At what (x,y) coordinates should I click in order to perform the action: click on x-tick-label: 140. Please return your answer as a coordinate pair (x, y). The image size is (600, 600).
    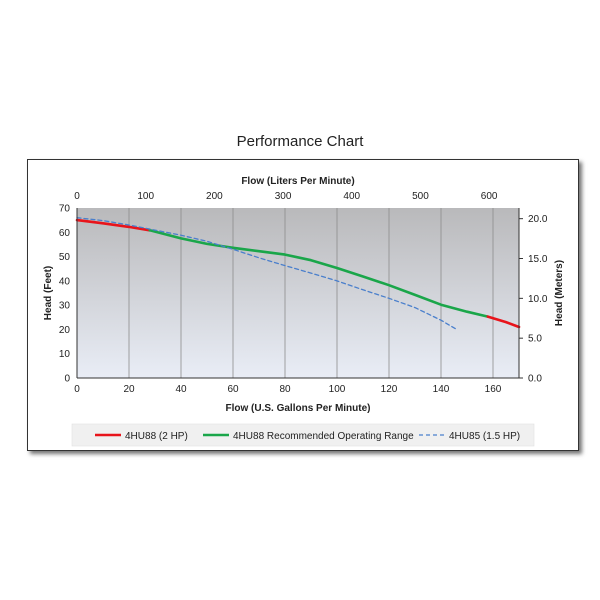
    Looking at the image, I should click on (441, 389).